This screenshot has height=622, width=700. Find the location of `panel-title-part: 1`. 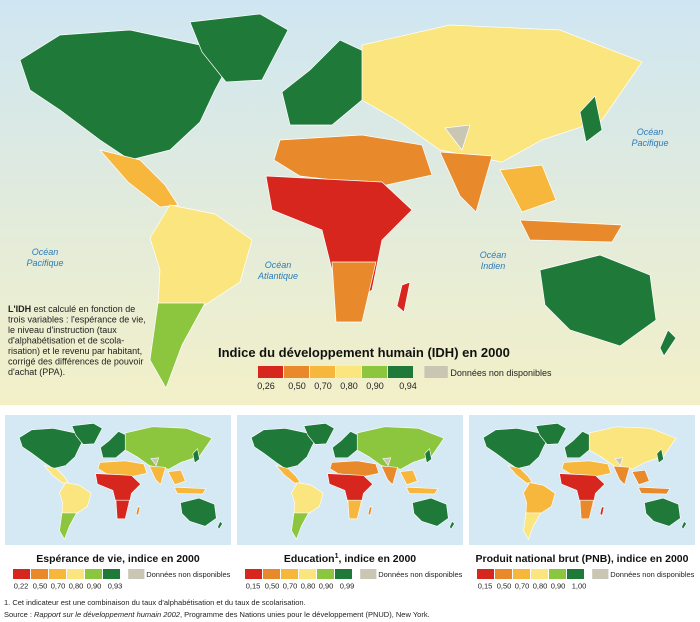

panel-title-part: 1 is located at coordinates (337, 556).